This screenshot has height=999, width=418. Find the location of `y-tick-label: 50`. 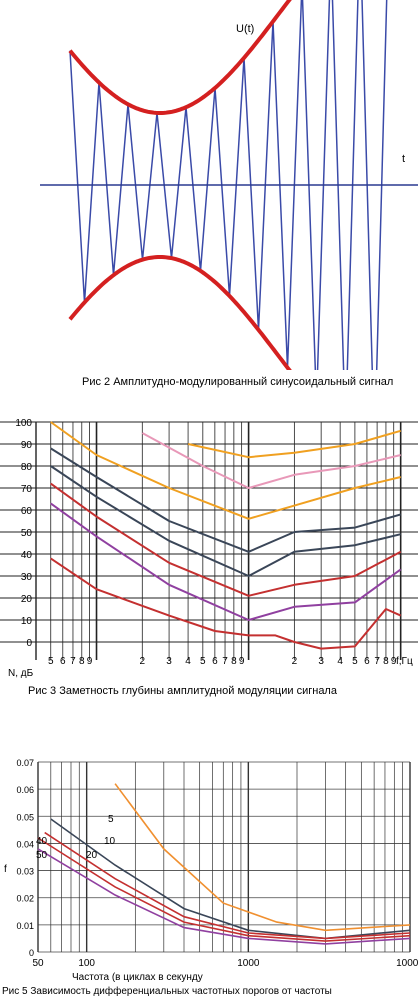

y-tick-label: 50 is located at coordinates (27, 533).